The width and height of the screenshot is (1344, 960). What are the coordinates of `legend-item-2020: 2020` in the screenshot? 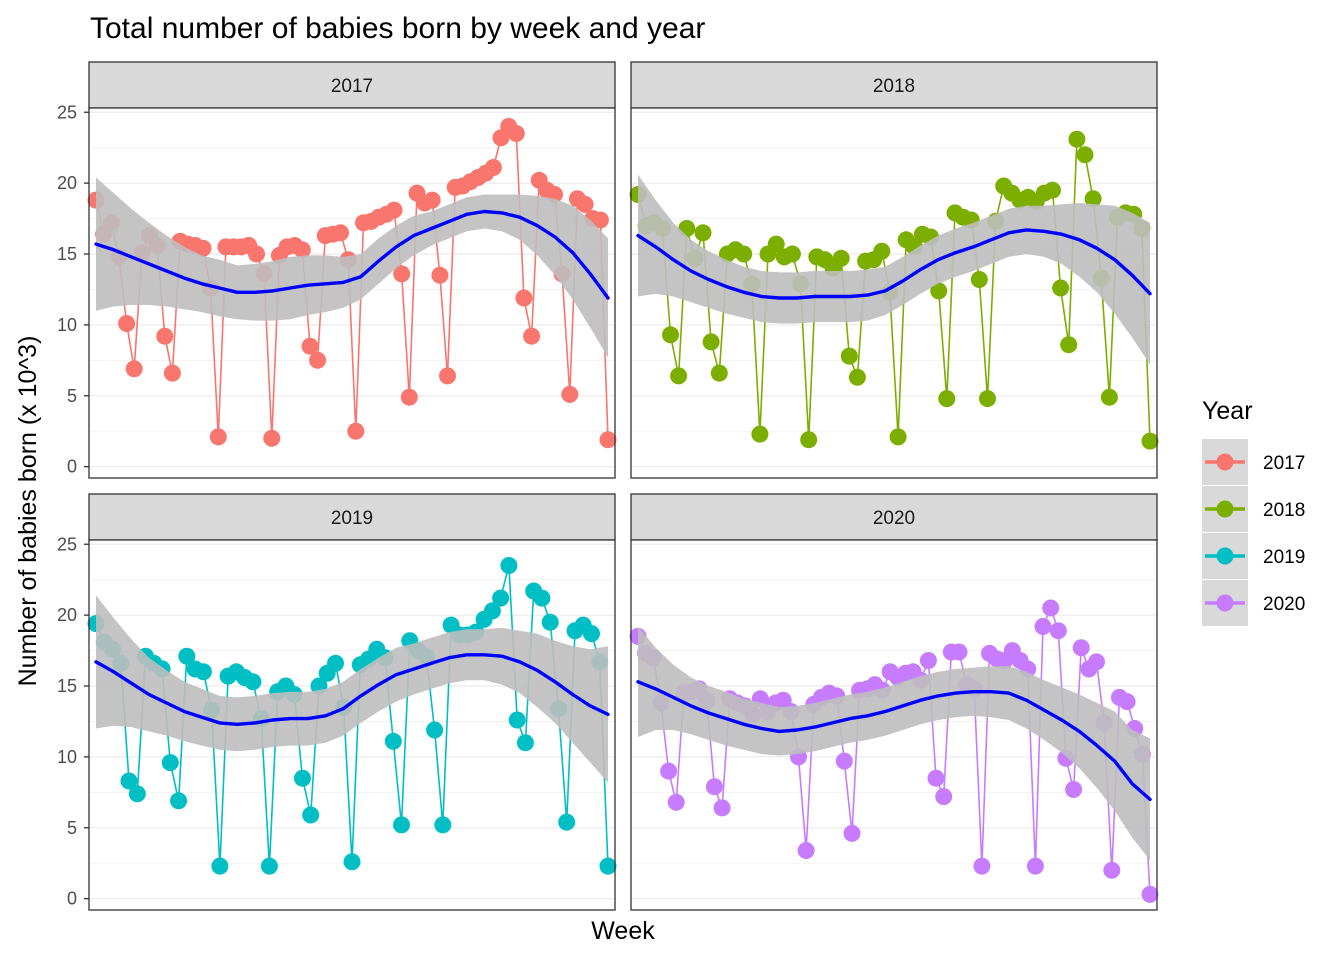 It's located at (1253, 603).